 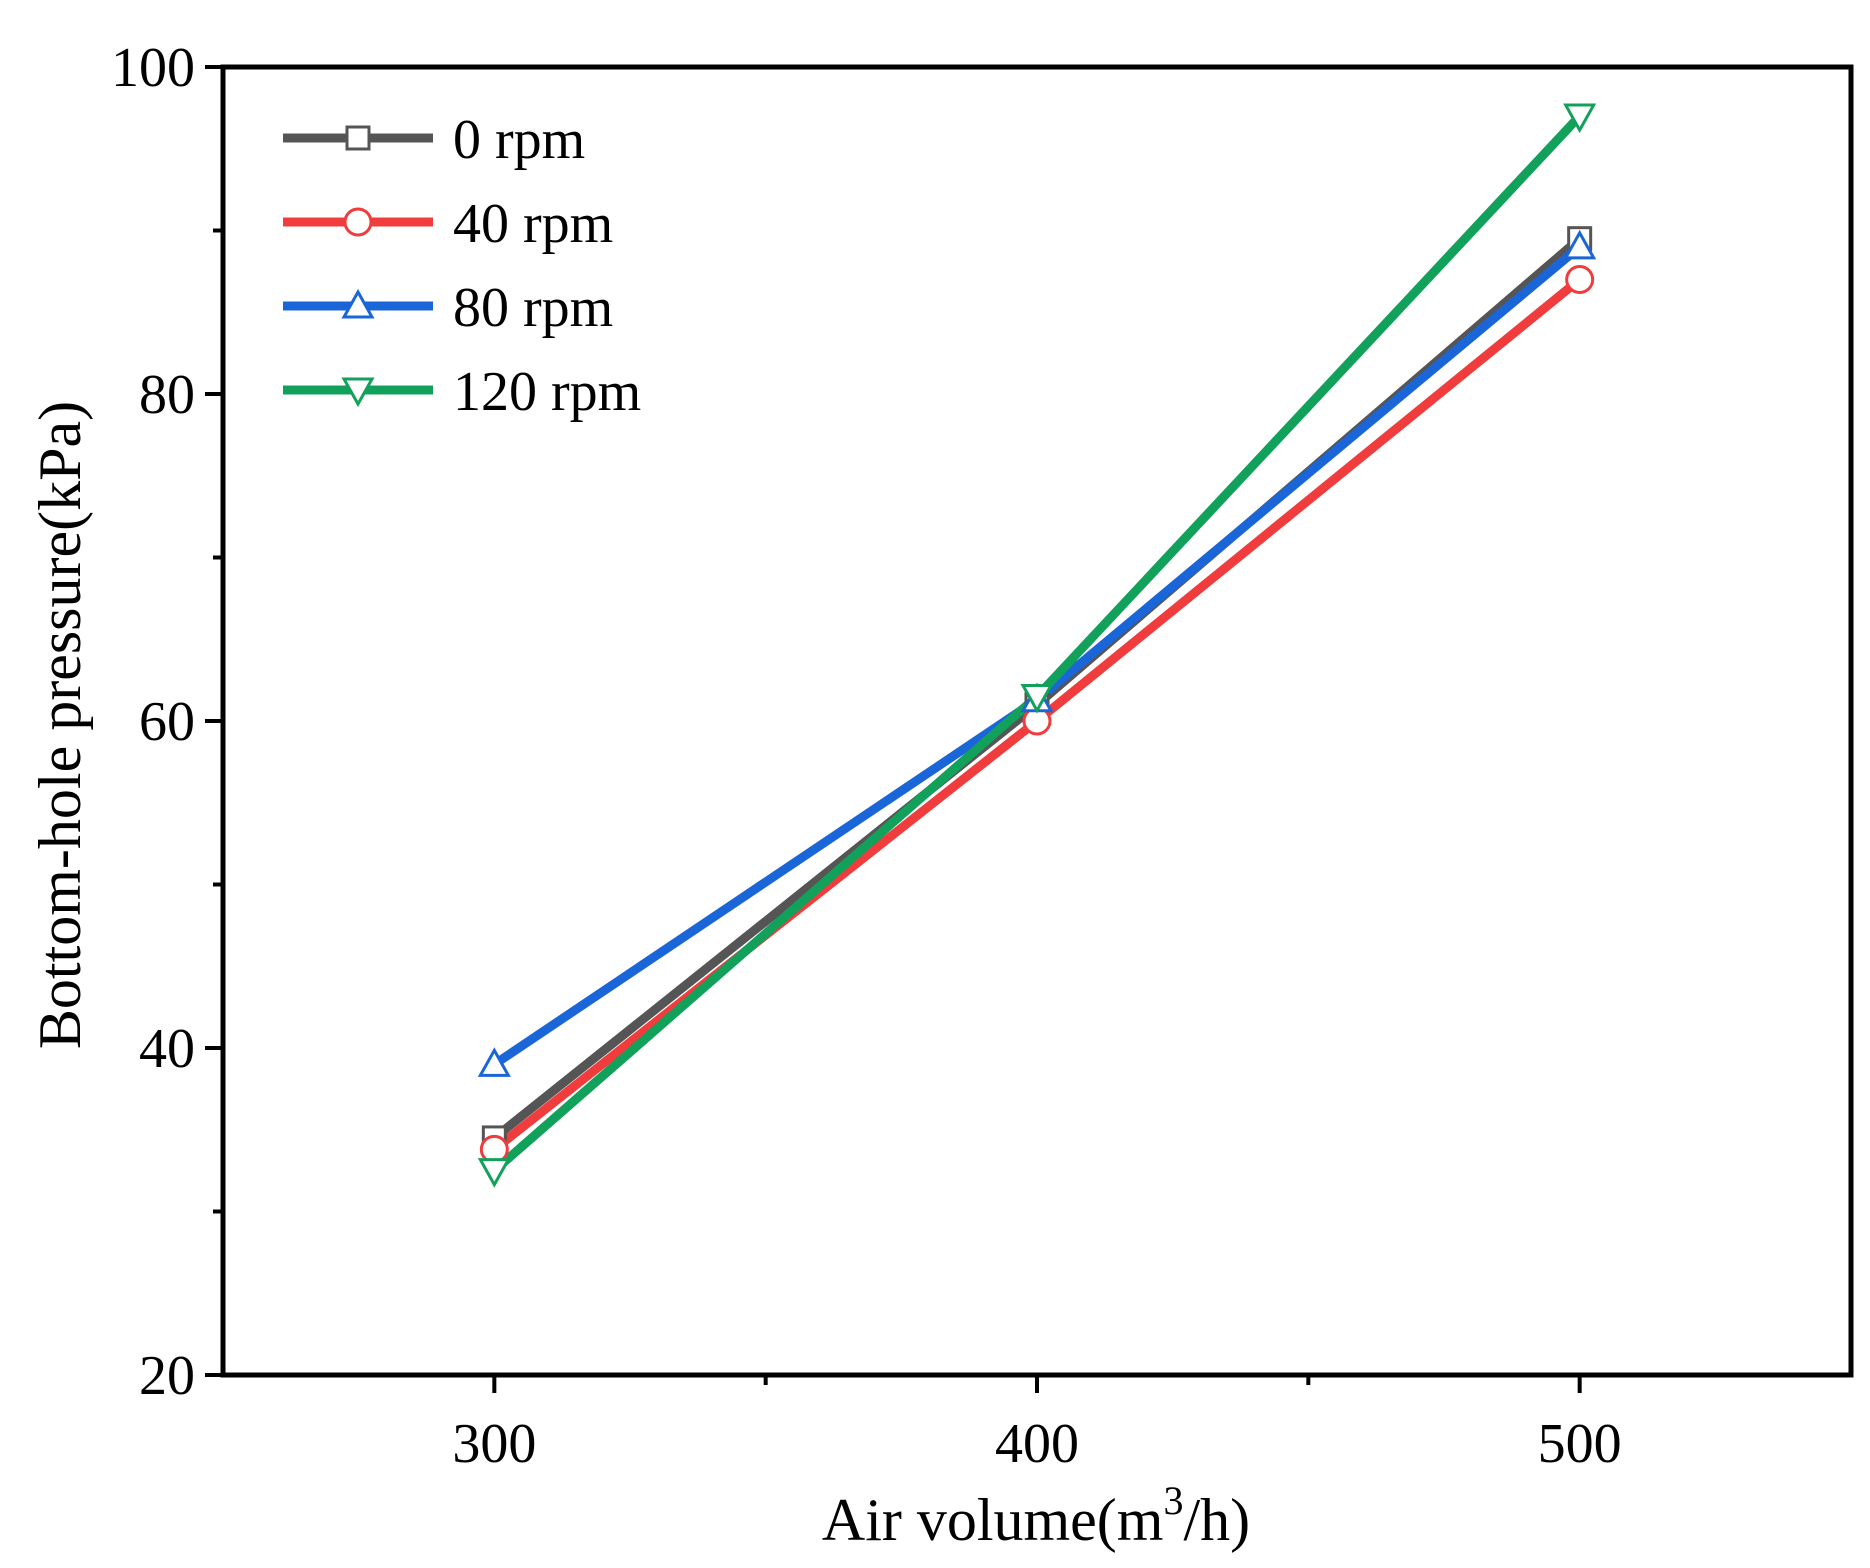 I want to click on data-point-120-rpm-x400, so click(x=1037, y=698).